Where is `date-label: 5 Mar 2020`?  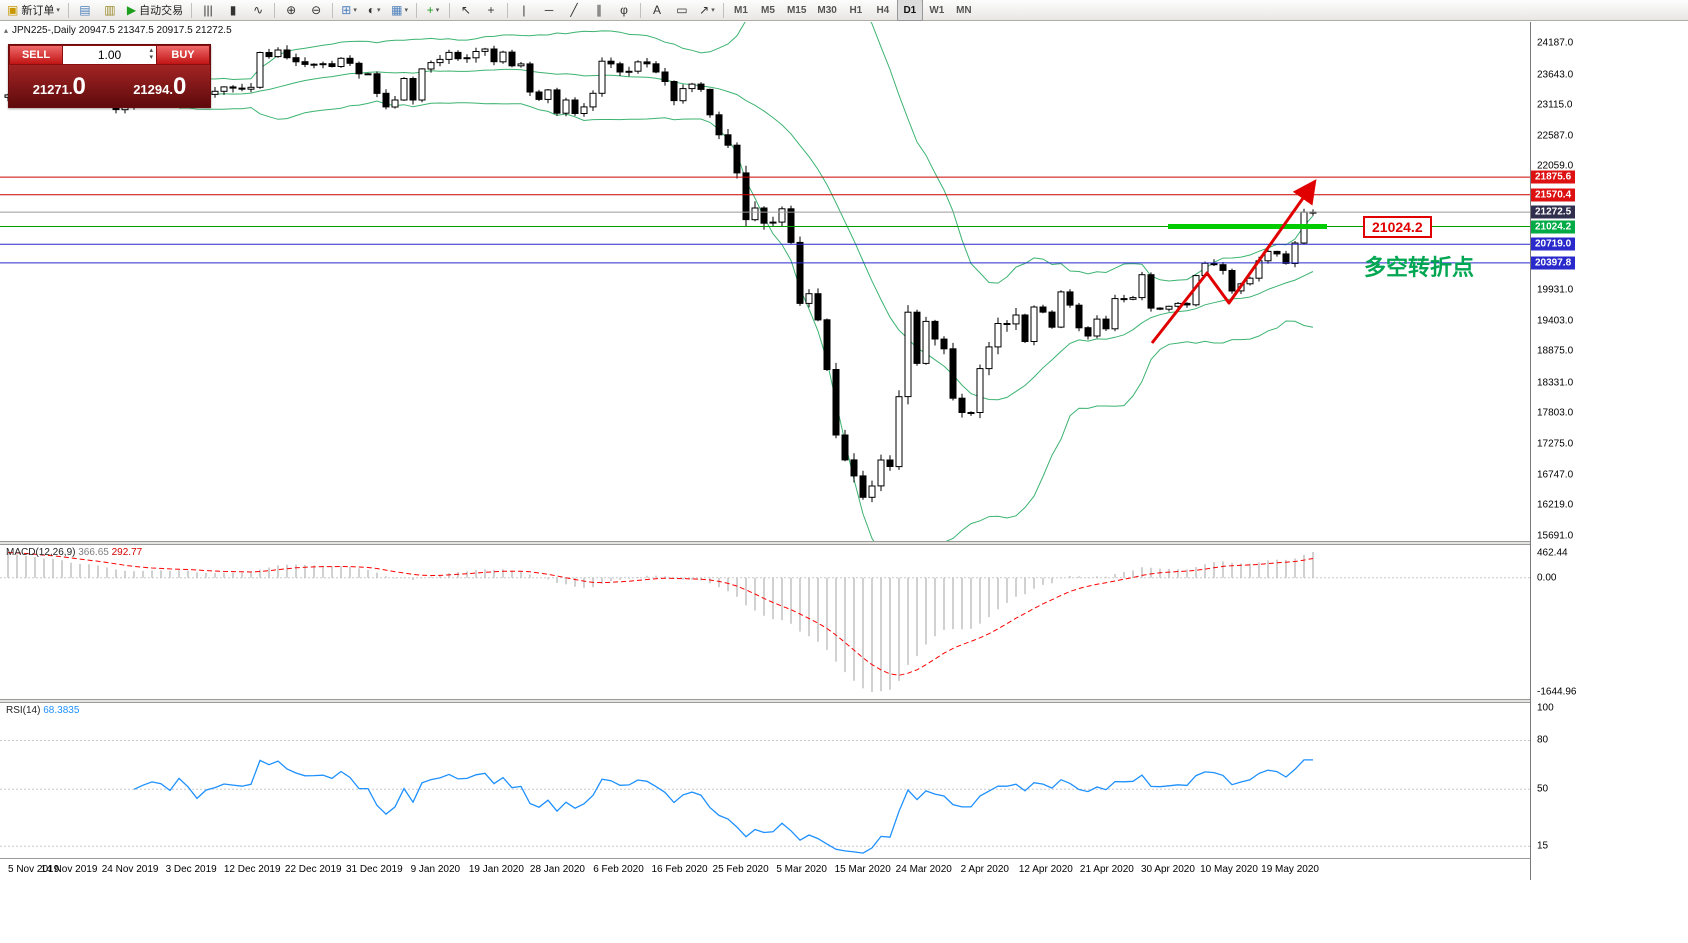
date-label: 5 Mar 2020 is located at coordinates (801, 869).